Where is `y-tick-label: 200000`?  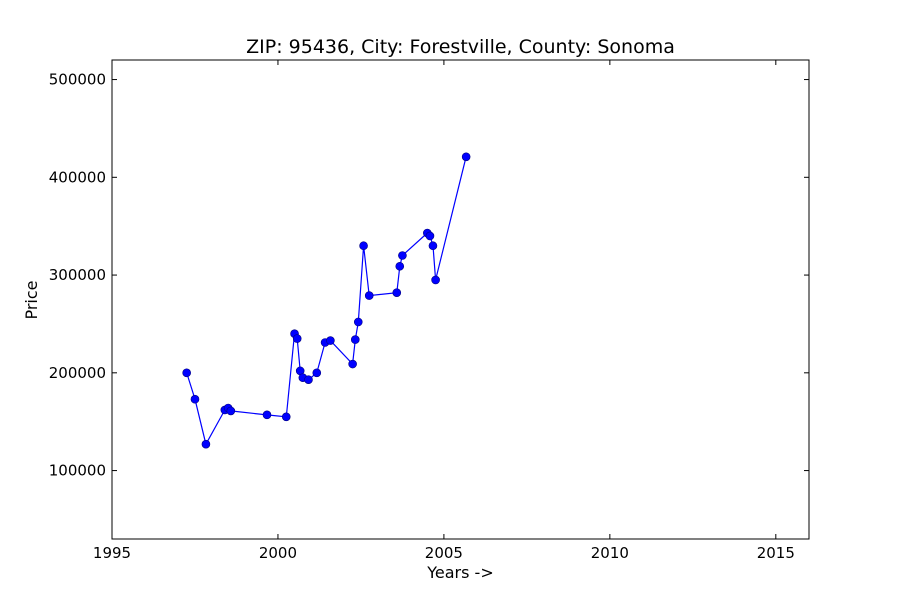
y-tick-label: 200000 is located at coordinates (77, 373).